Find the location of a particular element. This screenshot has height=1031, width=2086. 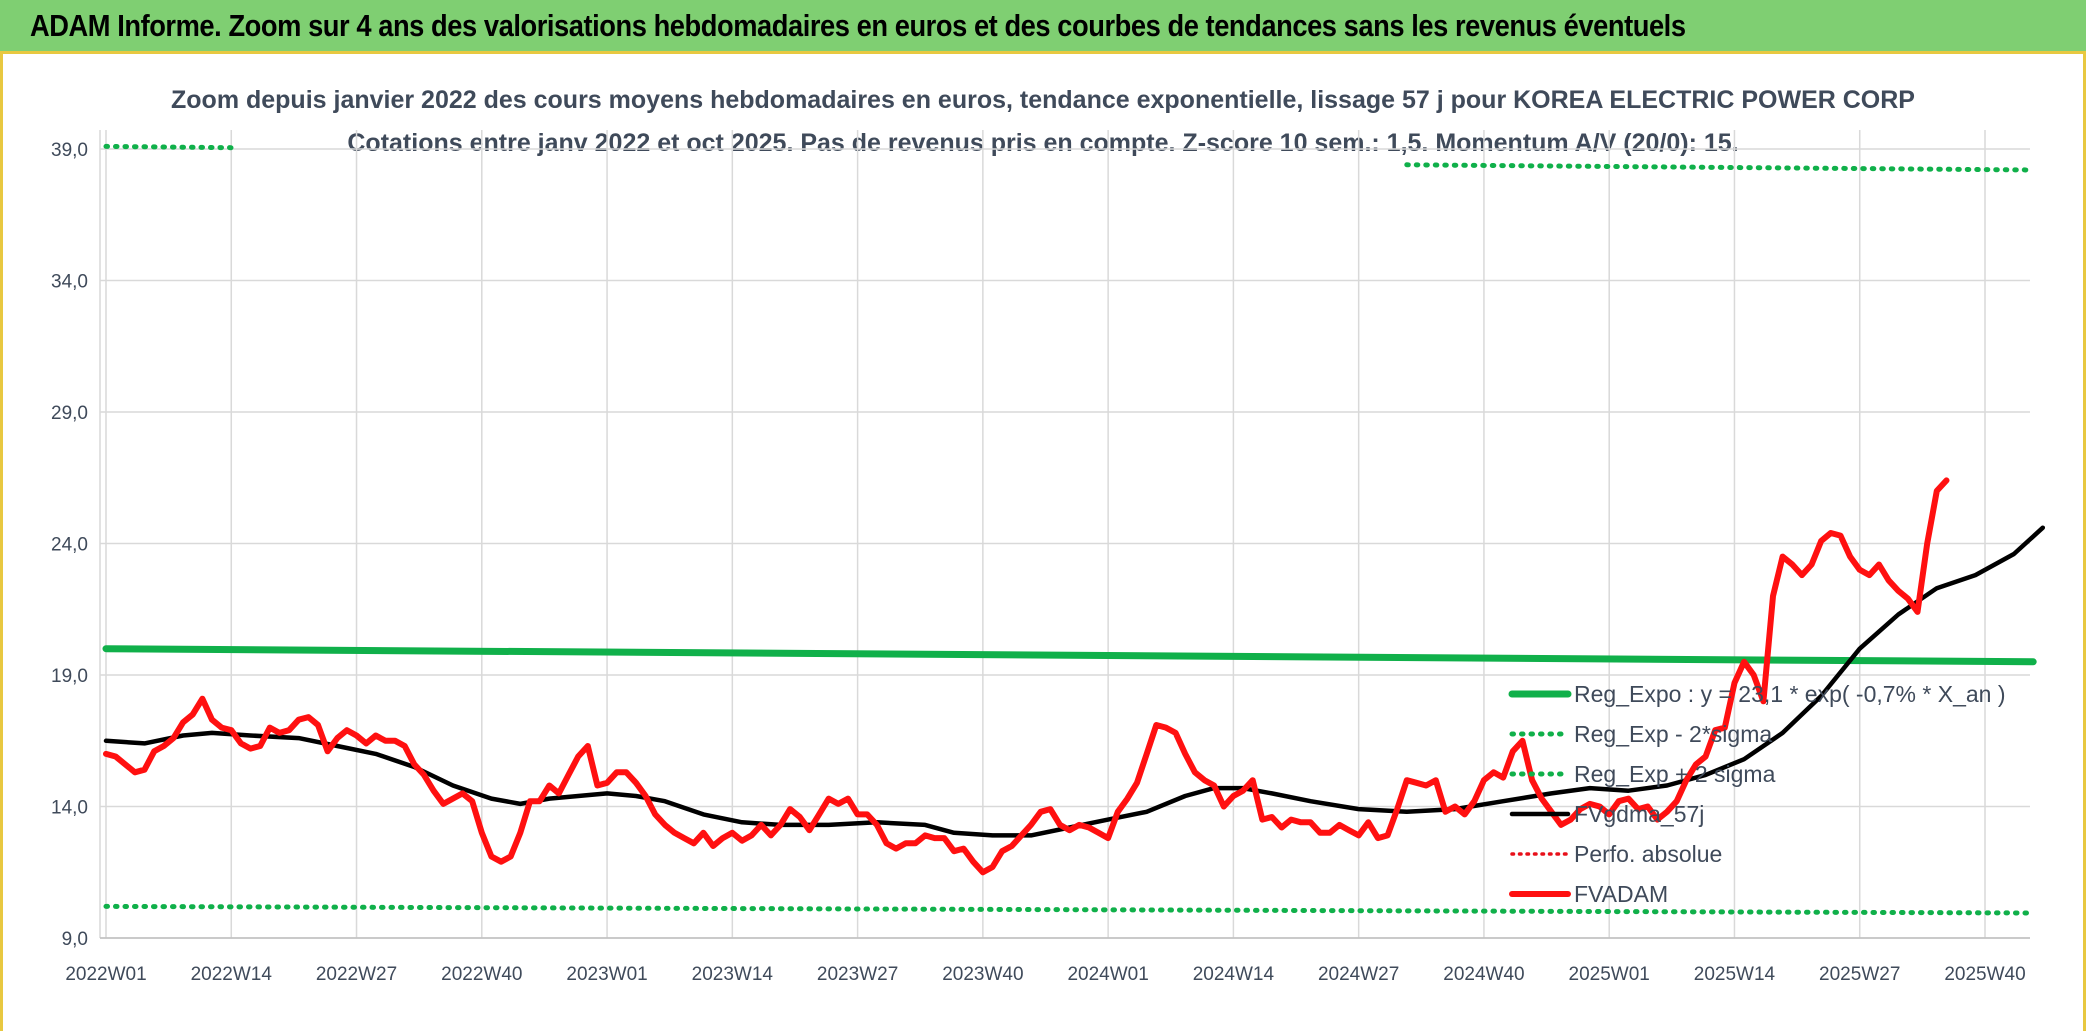

y-tick-label: 19,0 is located at coordinates (69, 676).